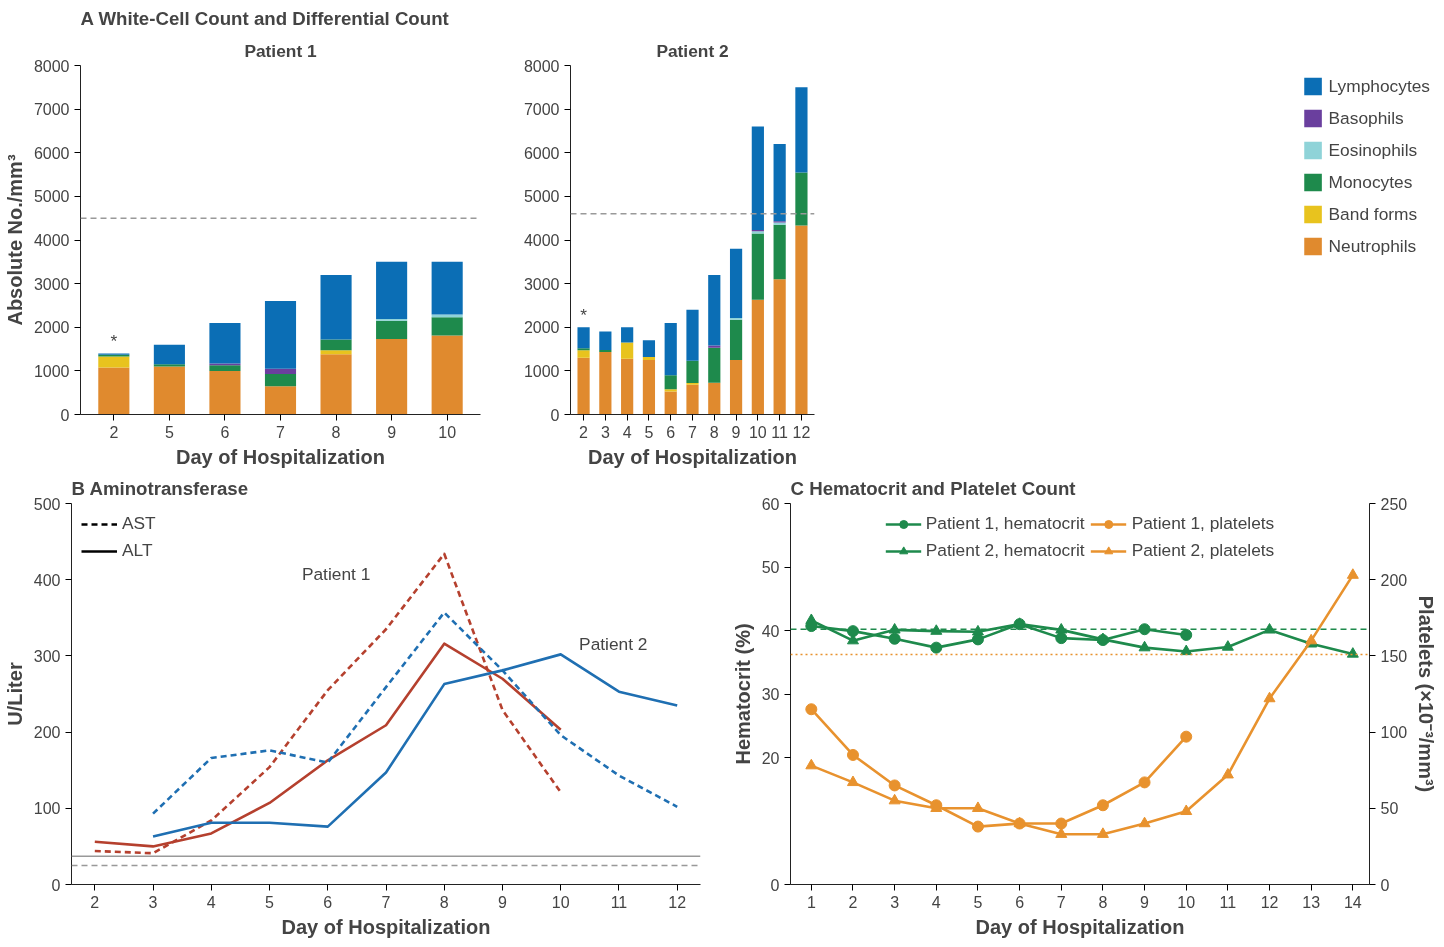 Image resolution: width=1444 pixels, height=947 pixels. What do you see at coordinates (1373, 214) in the screenshot?
I see `legend-label: Band forms` at bounding box center [1373, 214].